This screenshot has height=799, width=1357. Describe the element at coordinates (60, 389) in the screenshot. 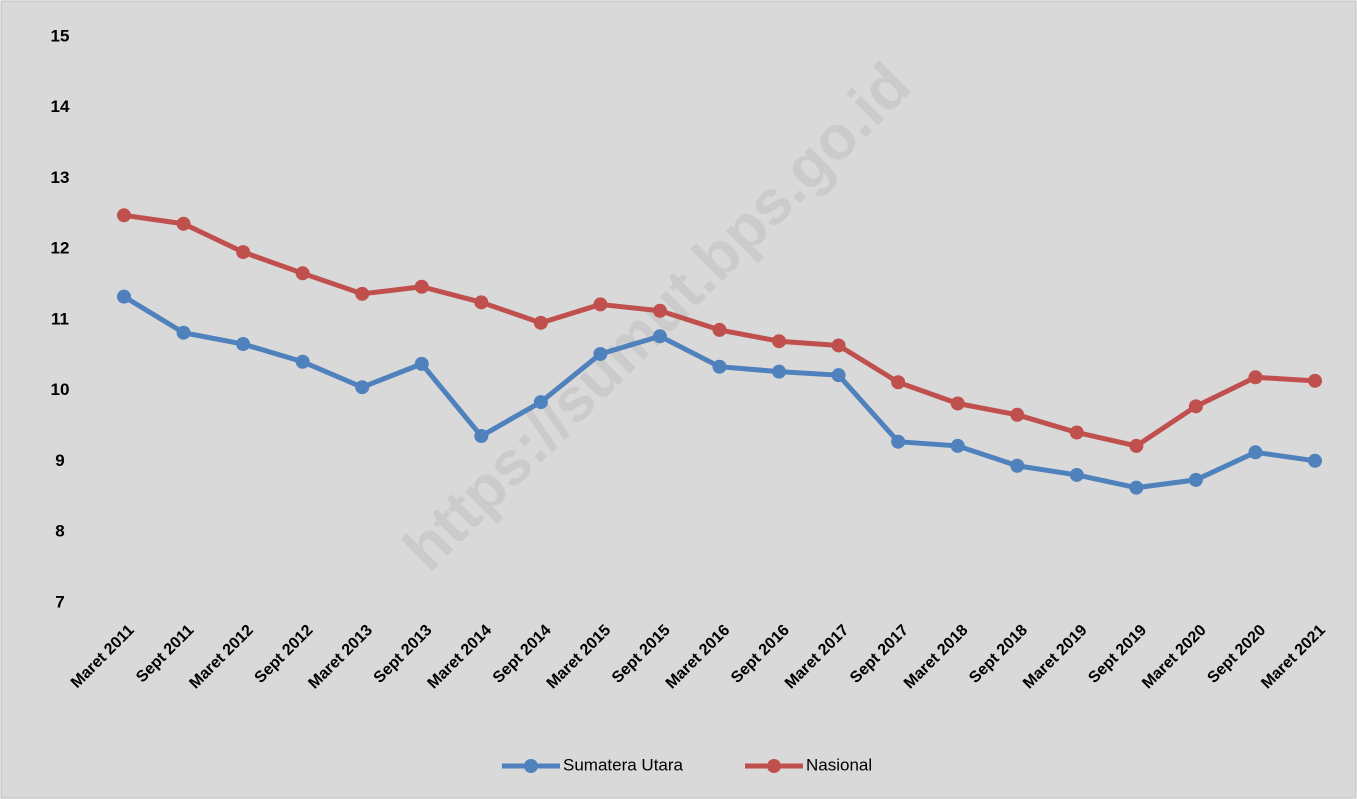

I see `y-tick-label: 10` at that location.